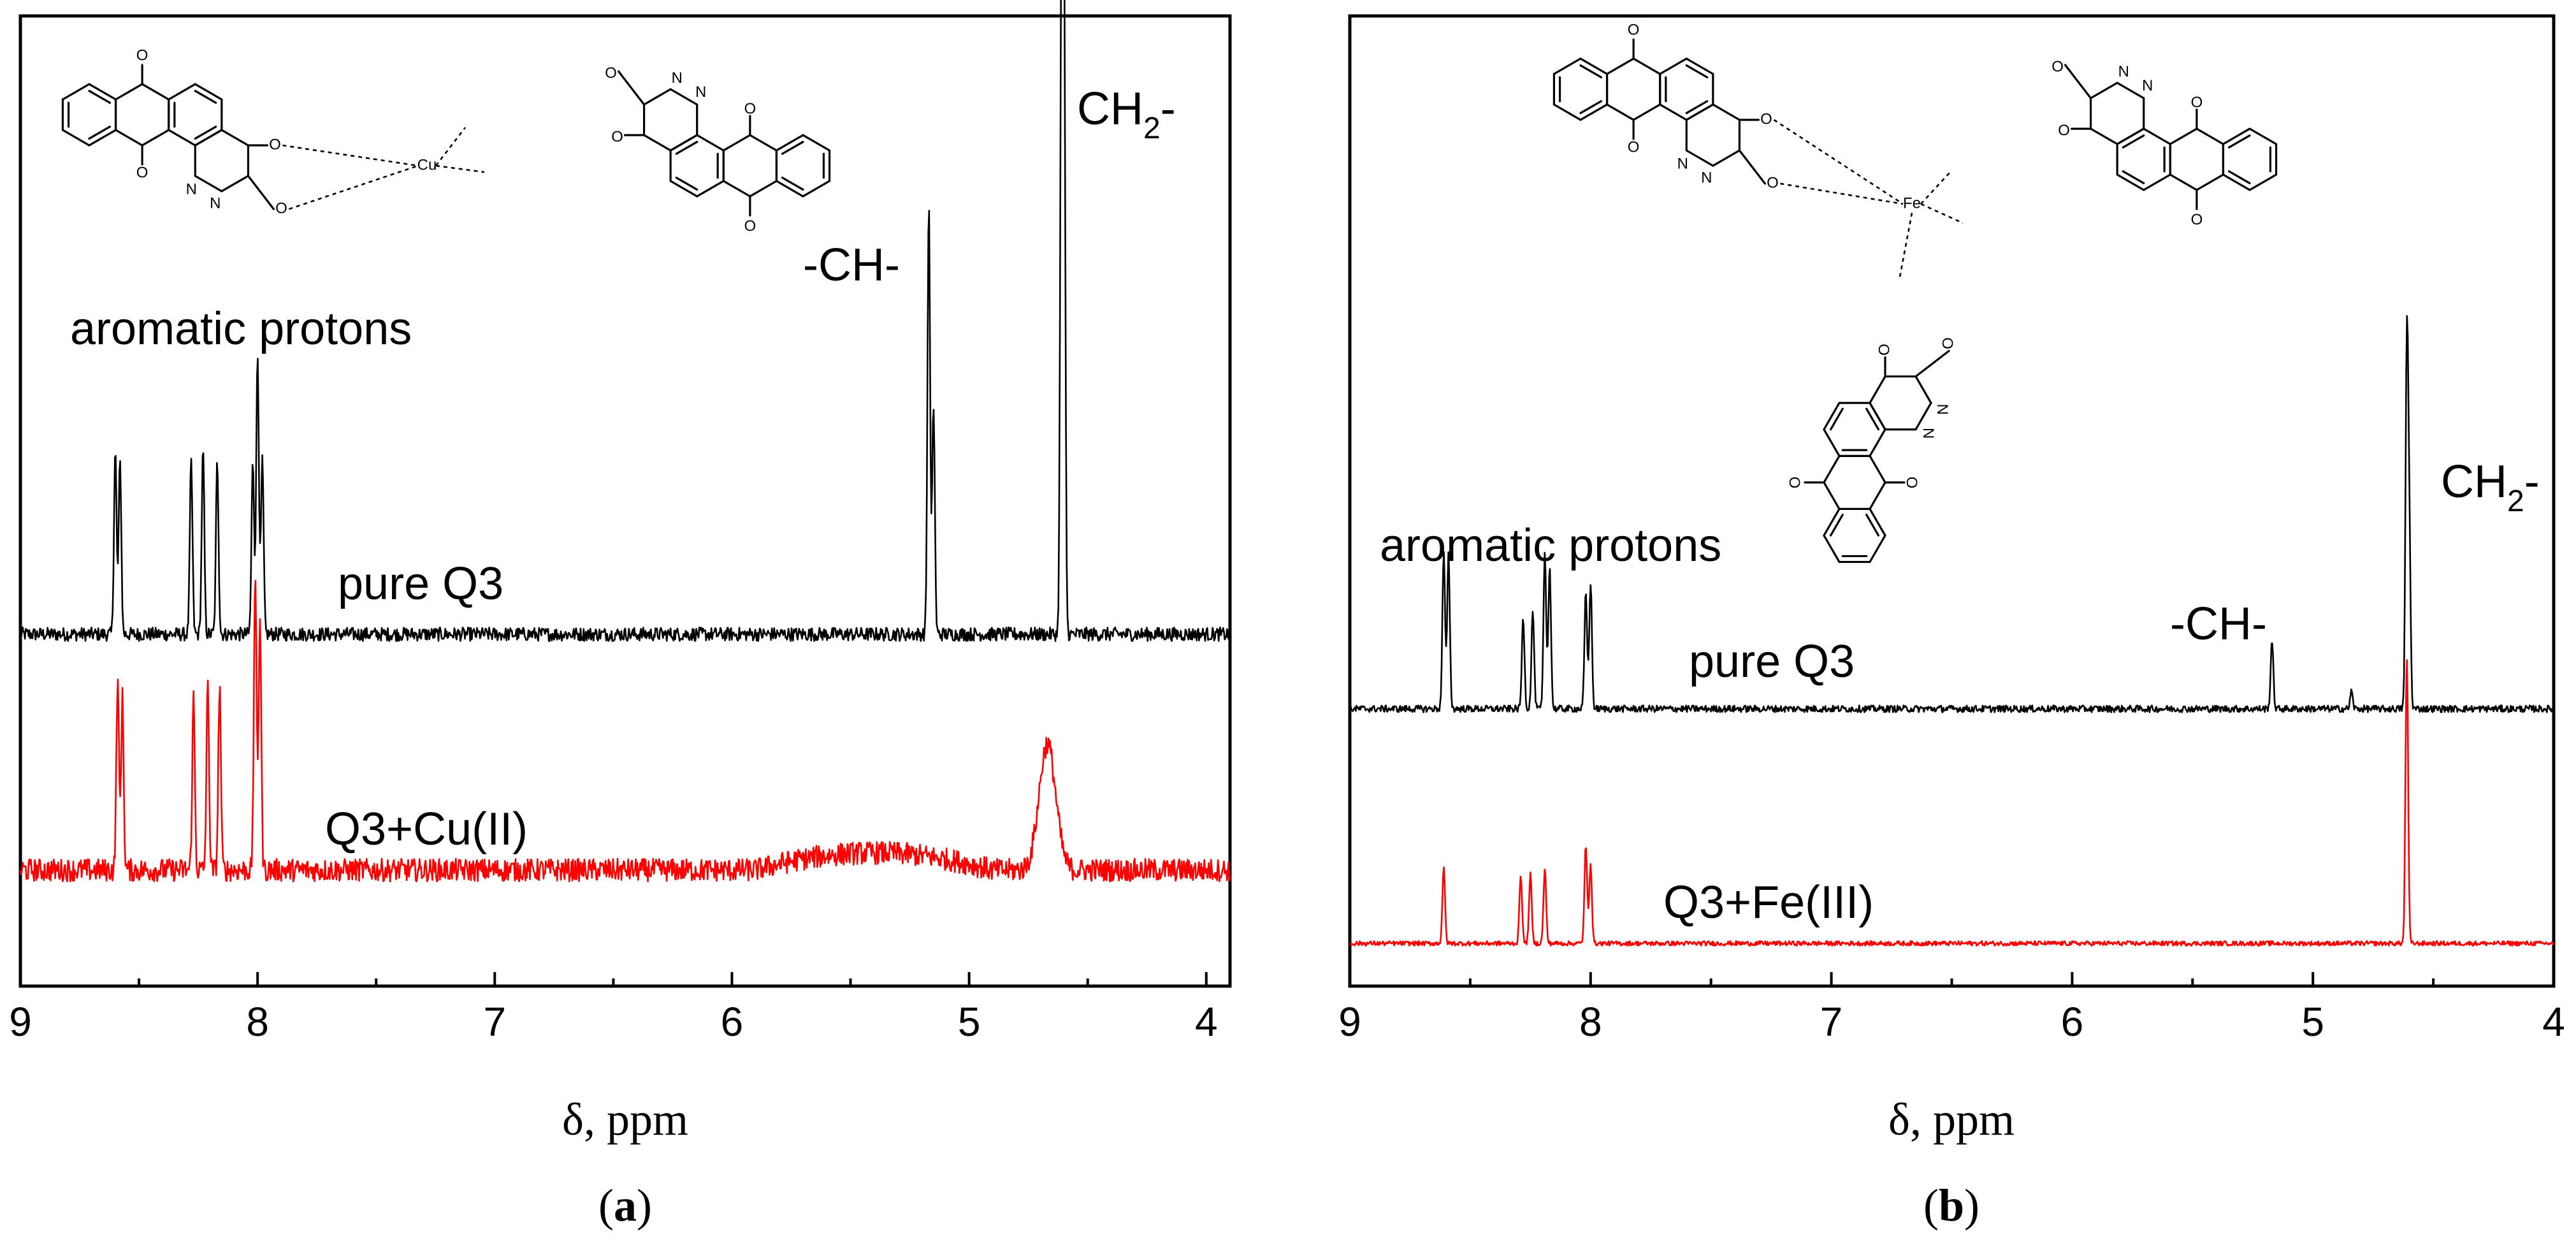  I want to click on annotation-aromatic-protons-b: aromatic protons, so click(1550, 545).